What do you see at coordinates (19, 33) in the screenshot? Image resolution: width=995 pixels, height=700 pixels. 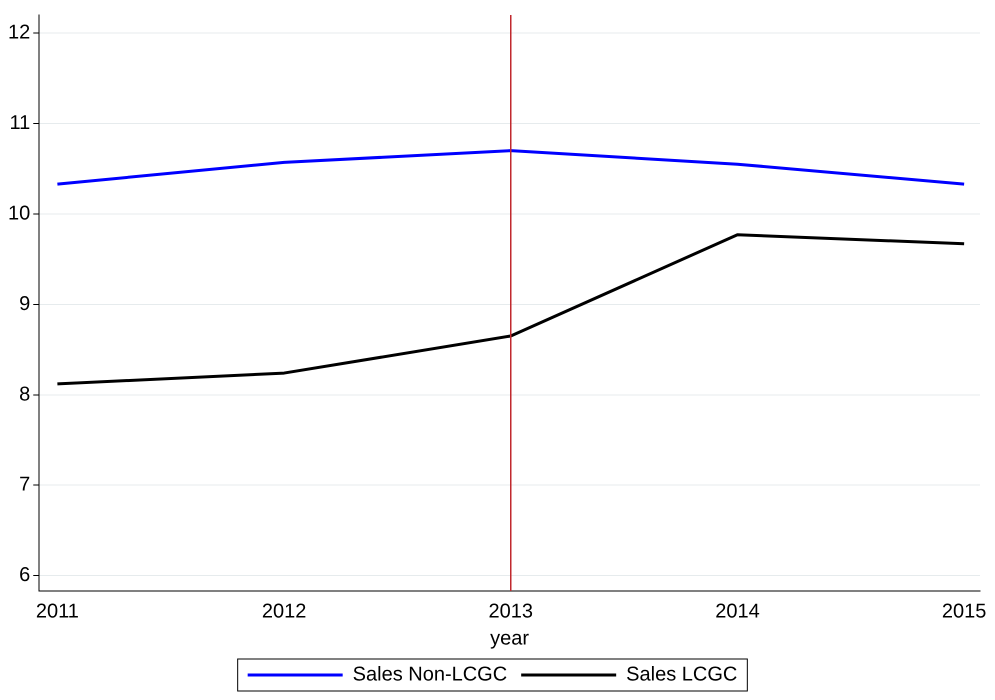 I see `y-tick-label: 12` at bounding box center [19, 33].